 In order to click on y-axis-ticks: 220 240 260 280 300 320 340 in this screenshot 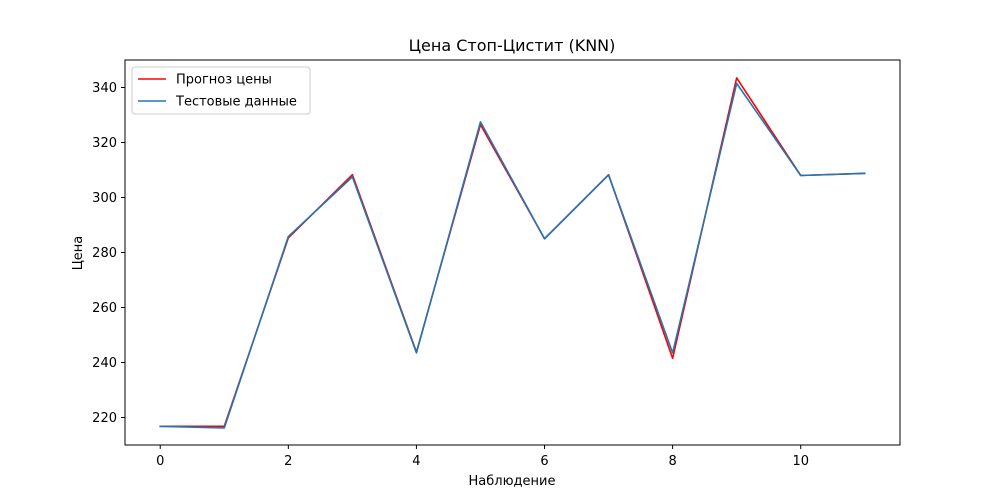, I will do `click(108, 253)`.